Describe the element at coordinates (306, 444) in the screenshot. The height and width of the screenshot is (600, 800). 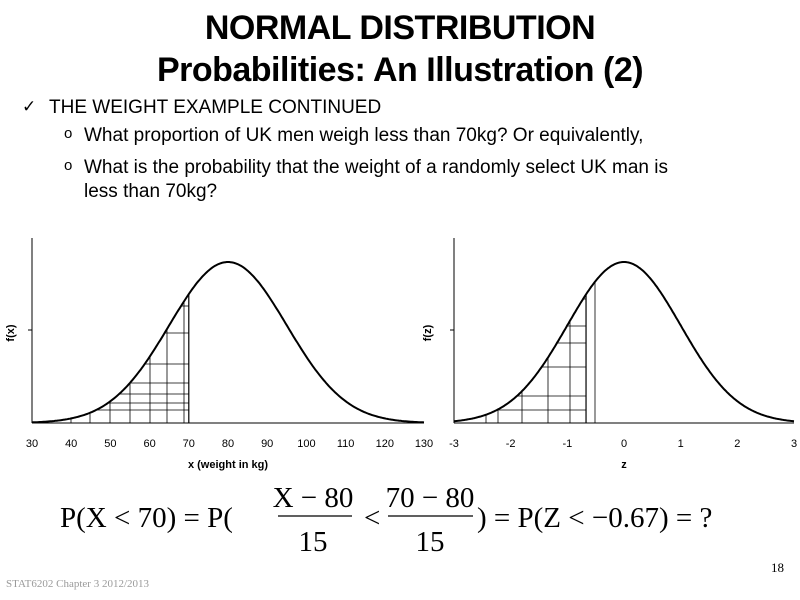
I see `x-tick-label: 100` at that location.